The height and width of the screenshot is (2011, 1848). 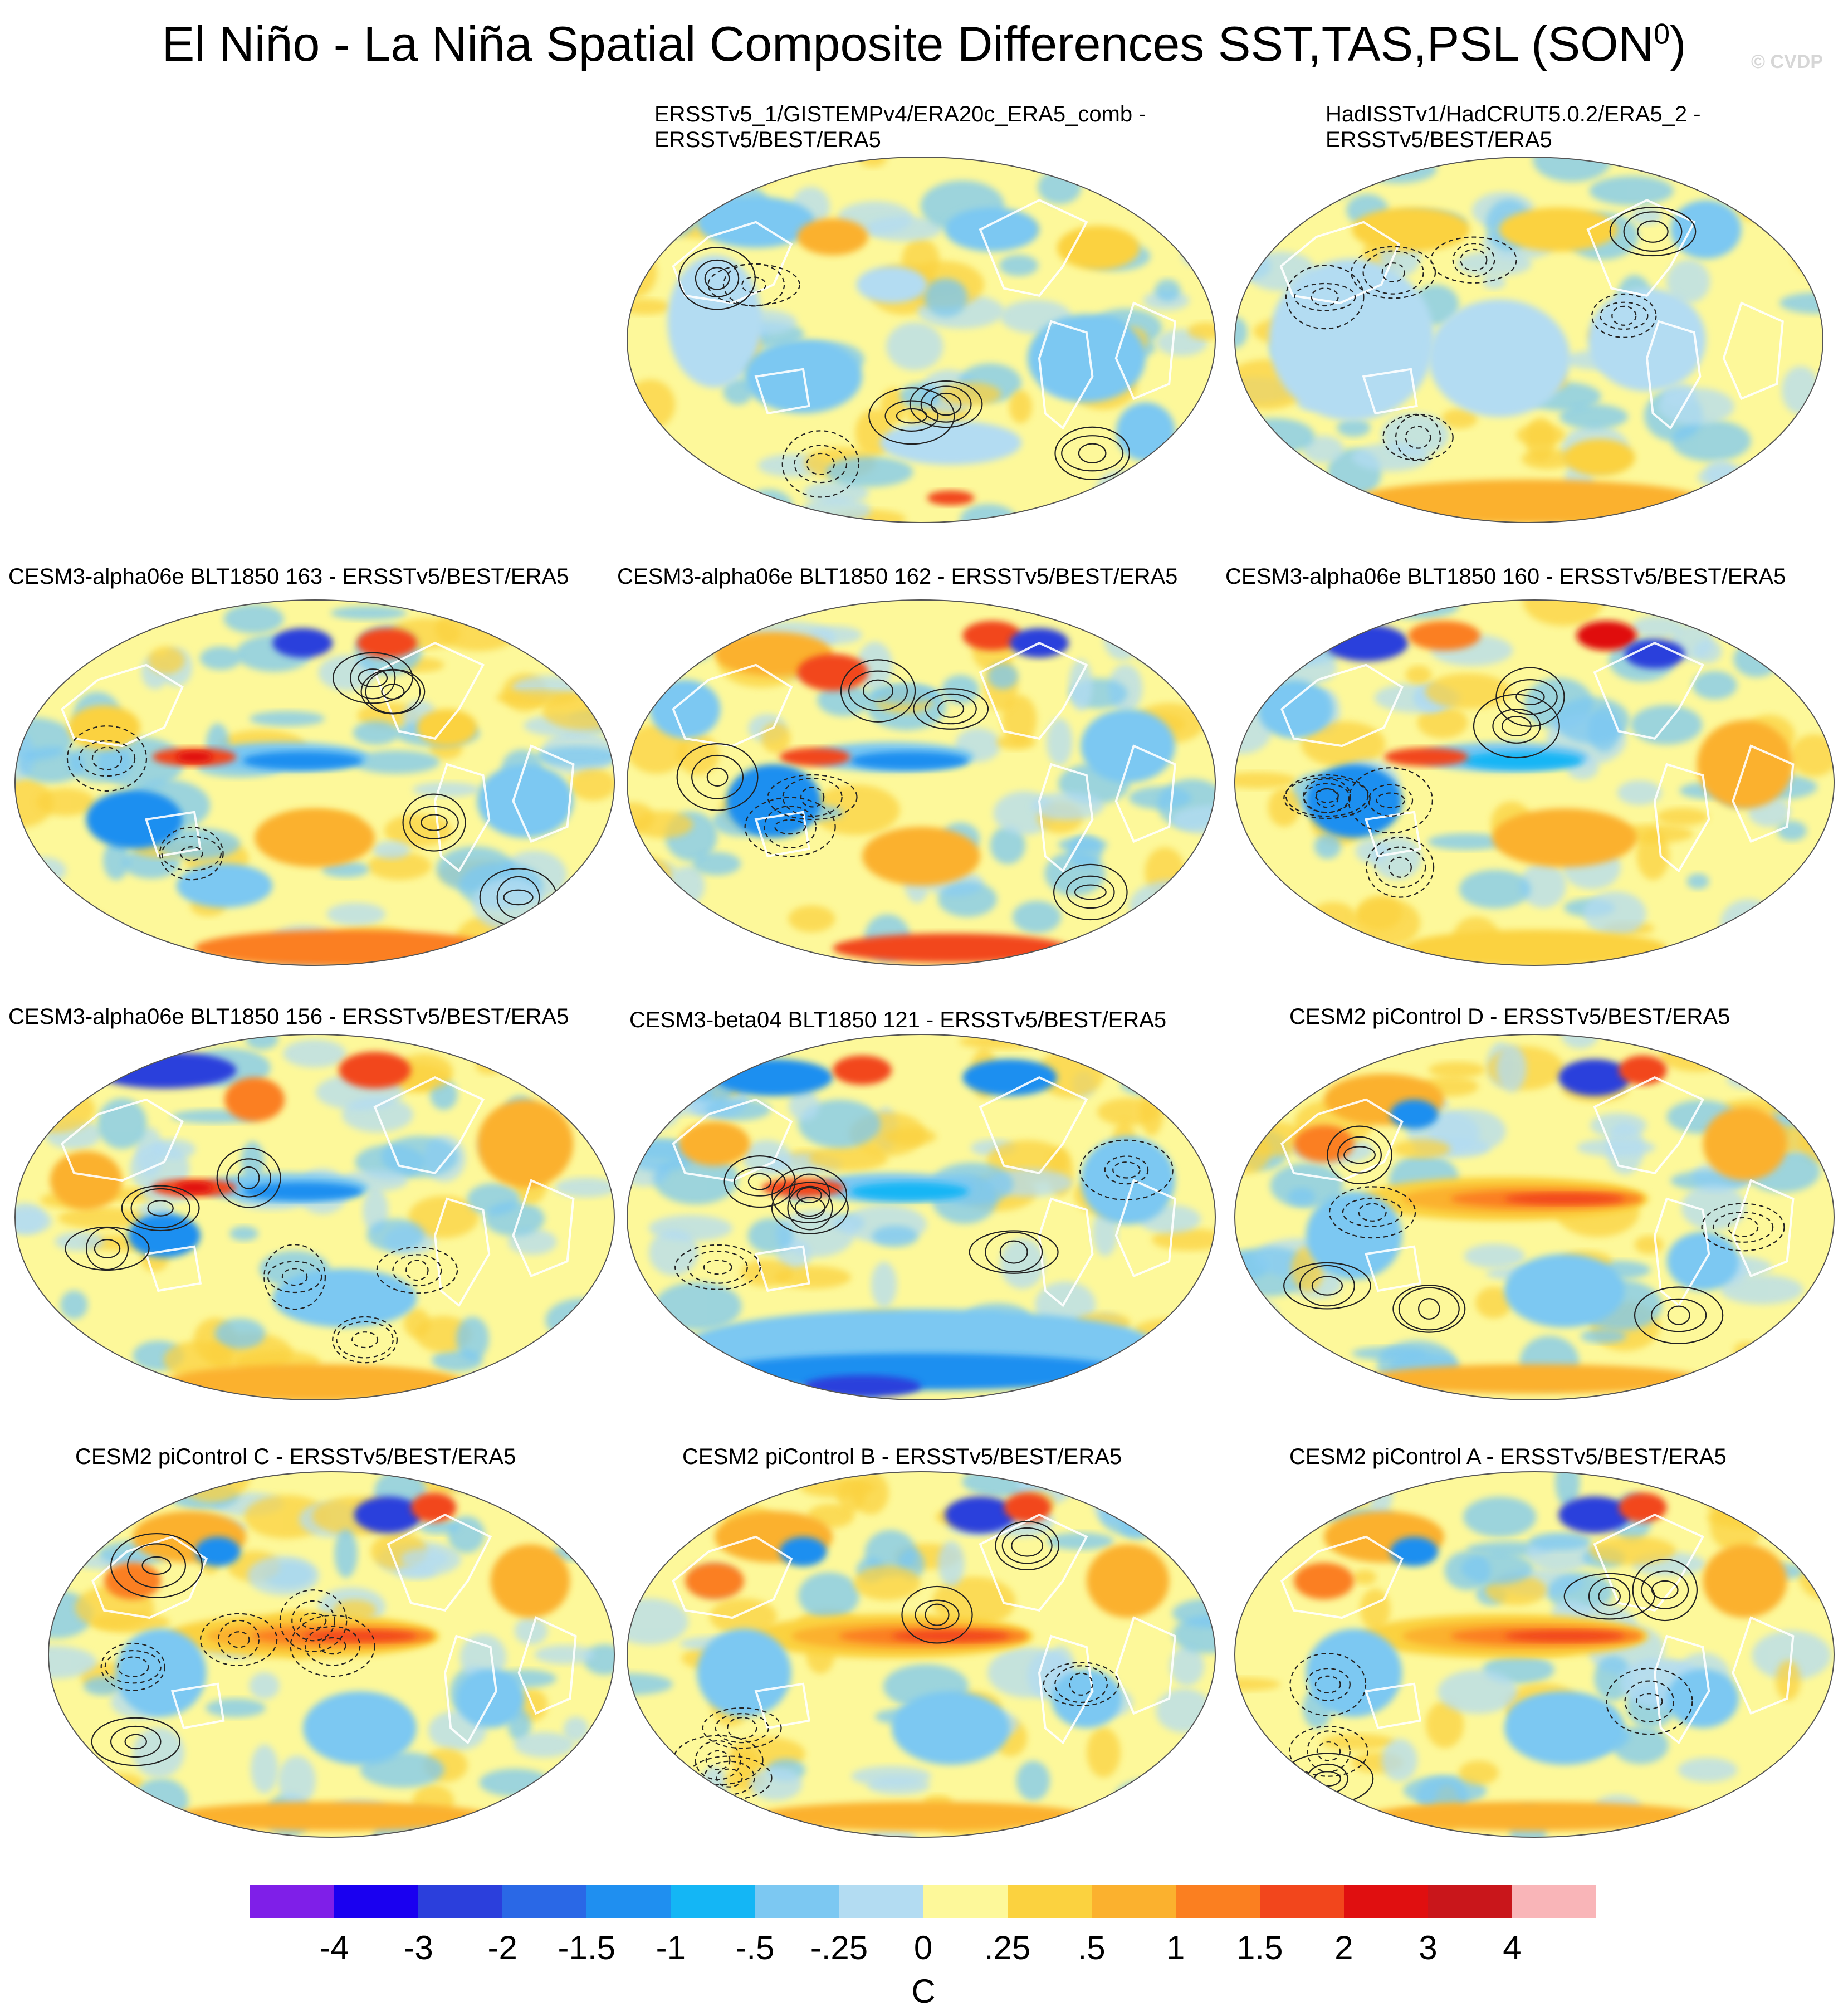 I want to click on panel-title: CESM2 piControl D - ERSSTv5/BEST/ERA5, so click(x=1509, y=1017).